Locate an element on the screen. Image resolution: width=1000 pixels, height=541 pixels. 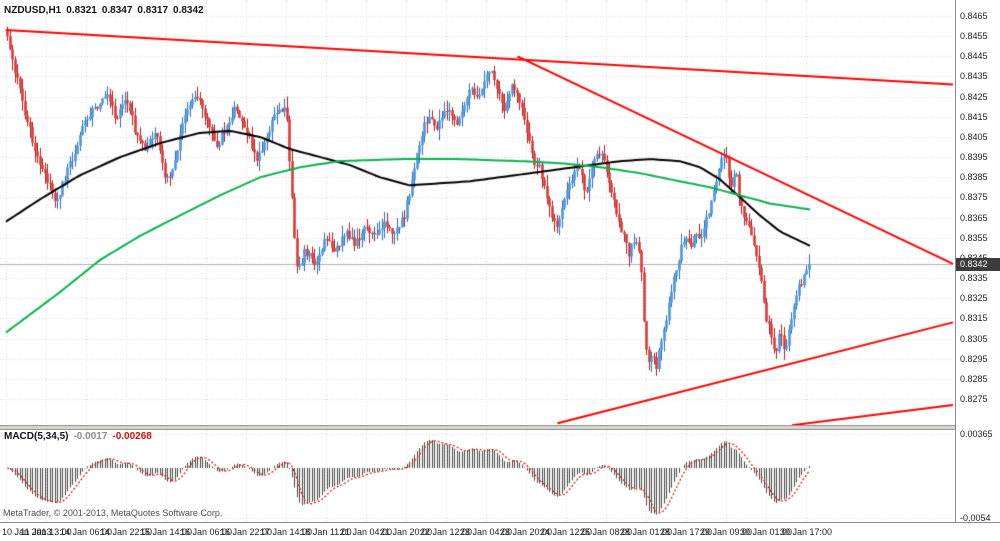
current-price-tag: 0.8342 is located at coordinates (978, 264).